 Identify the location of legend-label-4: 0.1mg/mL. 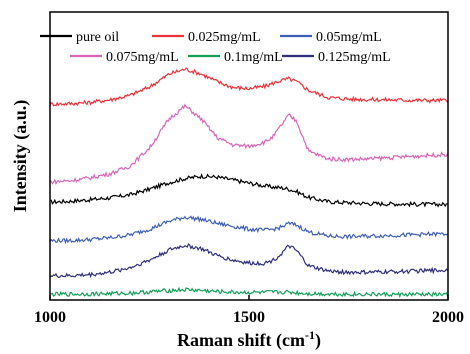
(253, 57).